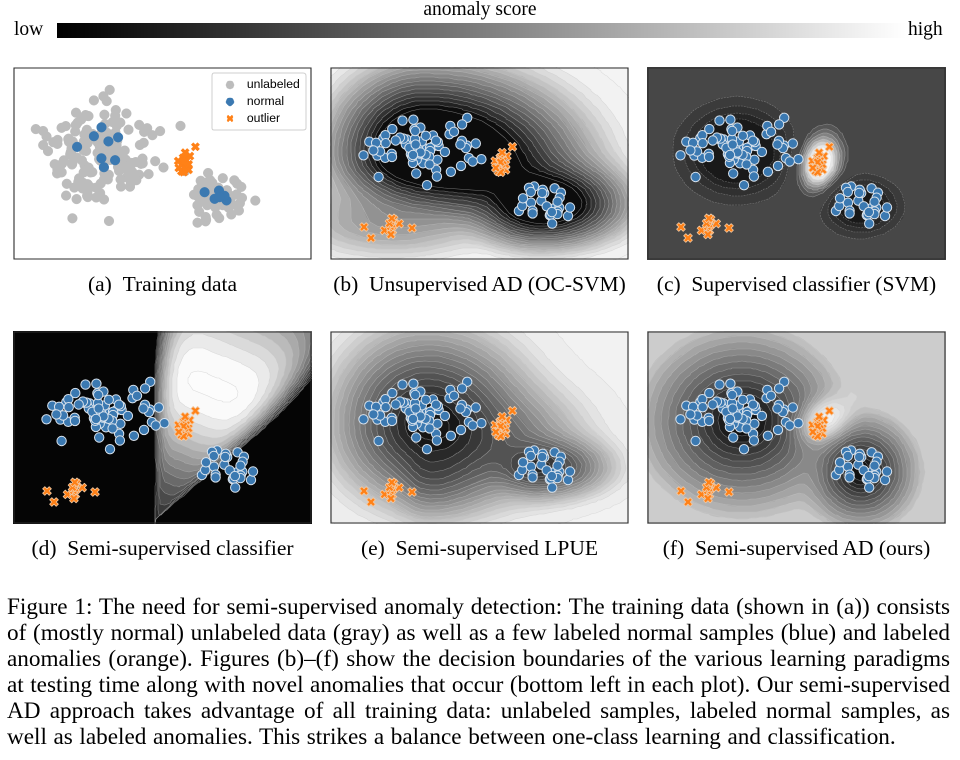 Image resolution: width=960 pixels, height=760 pixels. Describe the element at coordinates (273, 84) in the screenshot. I see `svg-text: unlabeled` at that location.